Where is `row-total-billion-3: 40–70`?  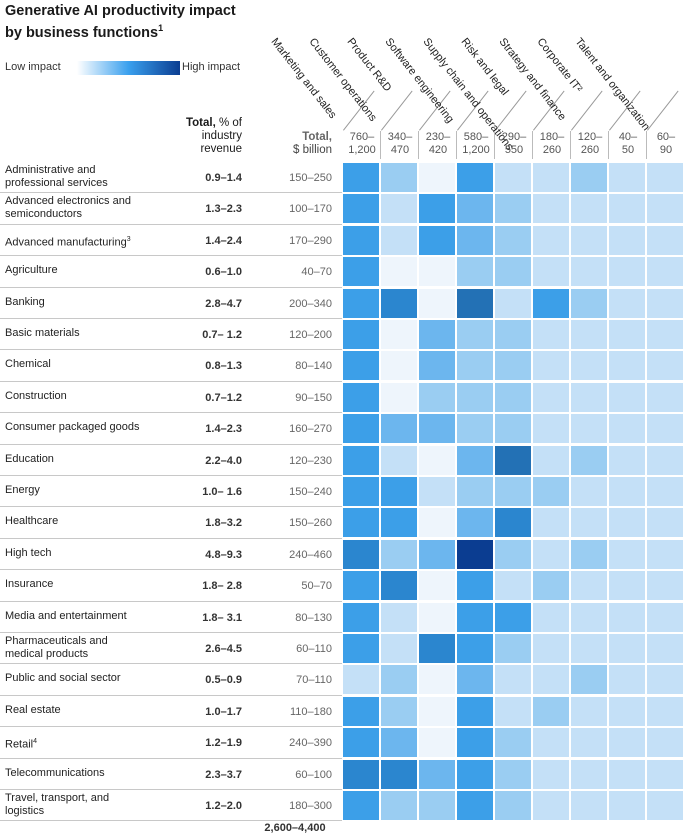
row-total-billion-3: 40–70 is located at coordinates (316, 272).